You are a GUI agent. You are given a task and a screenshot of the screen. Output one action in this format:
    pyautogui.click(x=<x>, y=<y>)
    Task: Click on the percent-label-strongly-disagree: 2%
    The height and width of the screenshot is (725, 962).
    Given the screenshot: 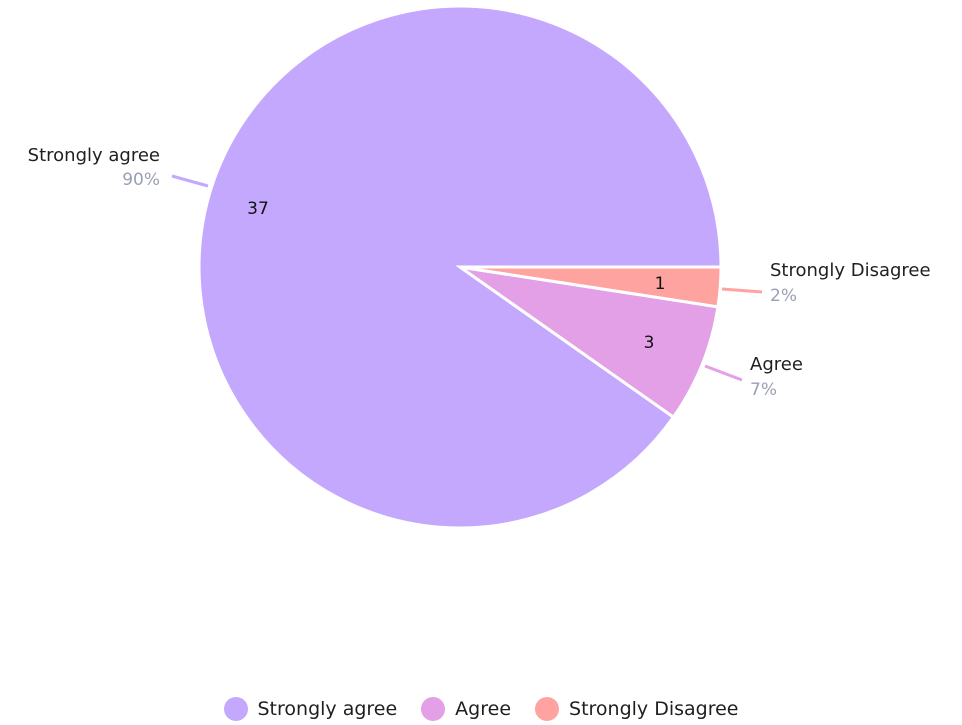 What is the action you would take?
    pyautogui.click(x=783, y=296)
    